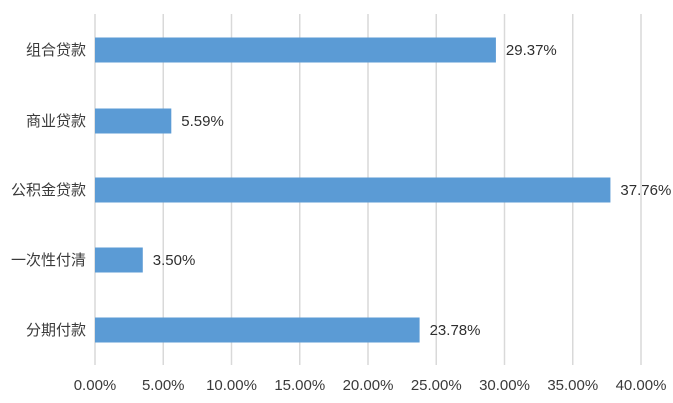  Describe the element at coordinates (231, 385) in the screenshot. I see `x-tick-label: 10.00%` at that location.